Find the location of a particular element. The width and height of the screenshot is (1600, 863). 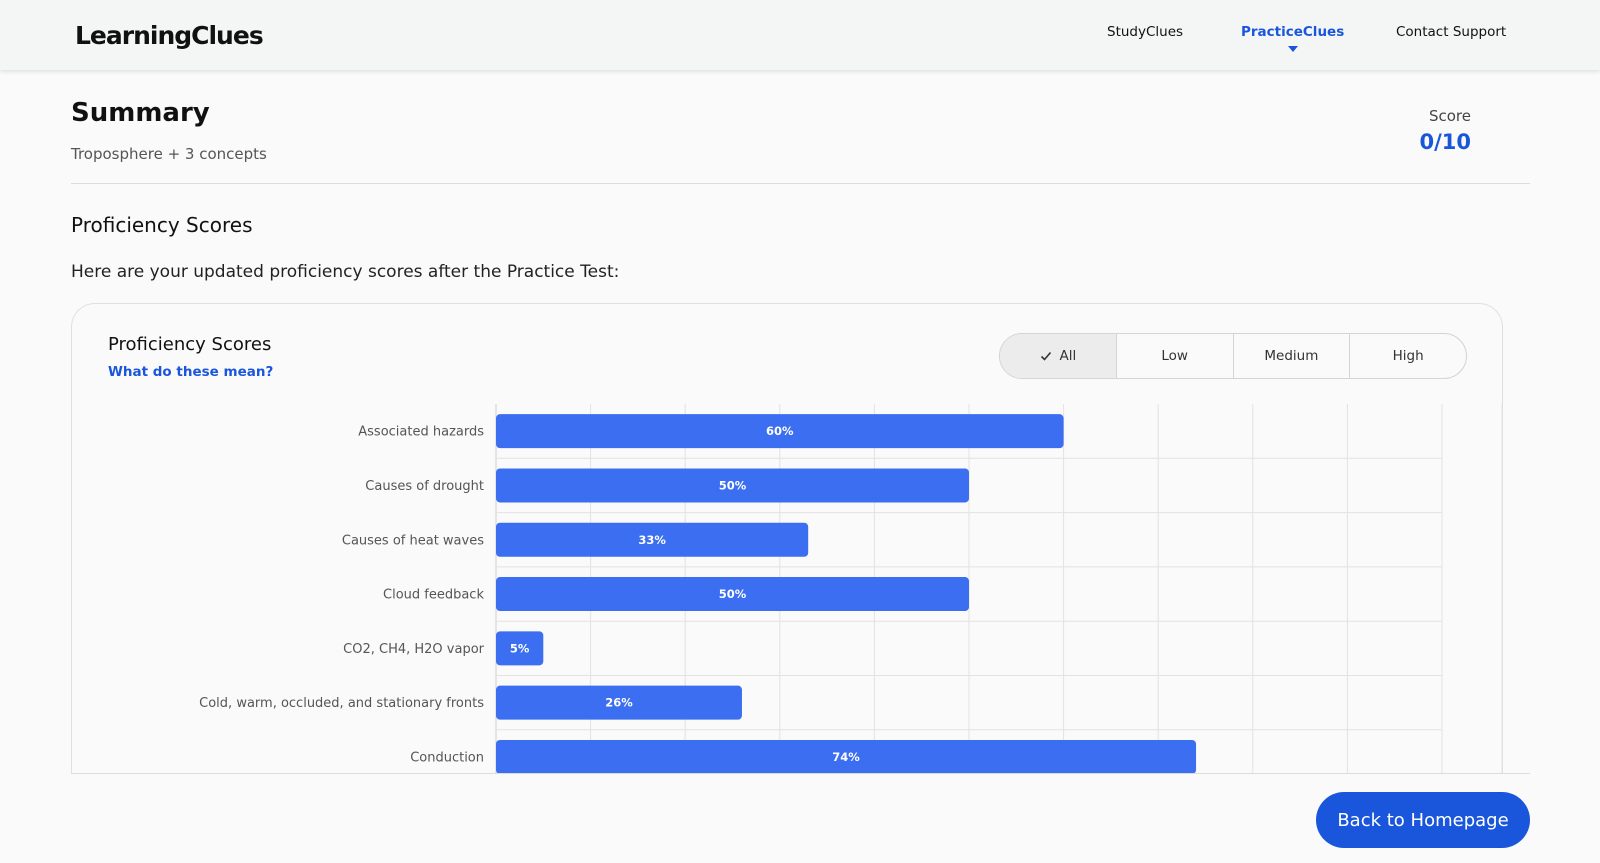

page-subtitle: Troposphere + 3 concepts is located at coordinates (169, 154).